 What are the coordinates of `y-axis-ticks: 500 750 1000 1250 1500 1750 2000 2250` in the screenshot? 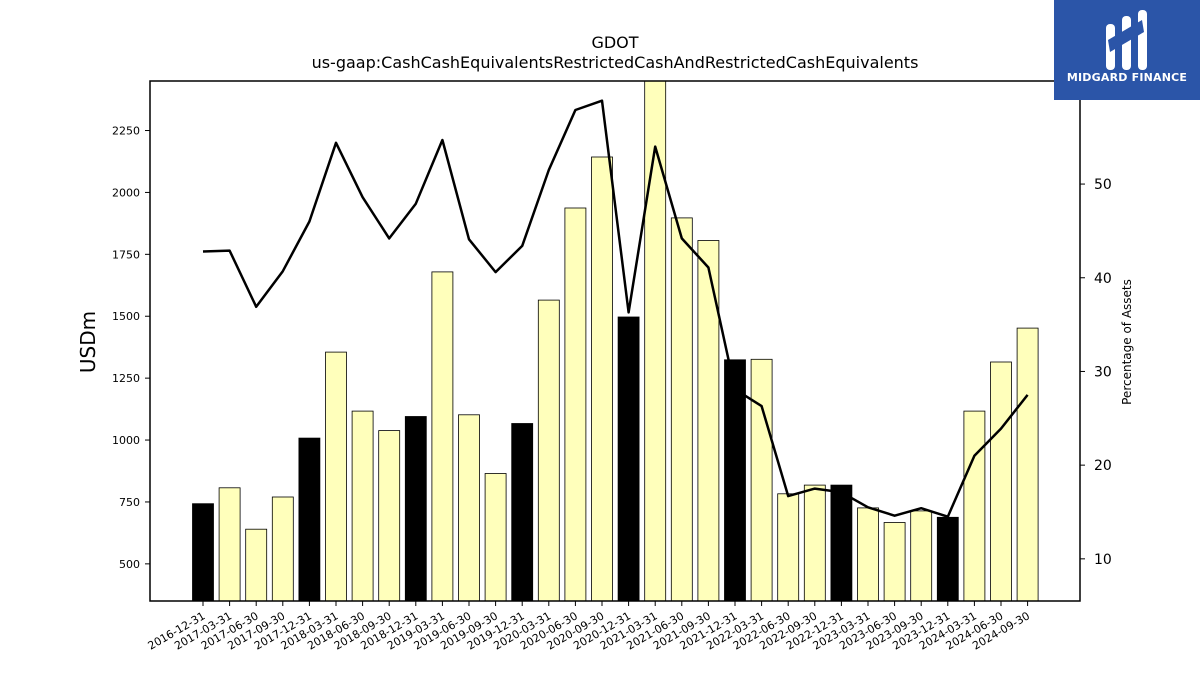 It's located at (131, 348).